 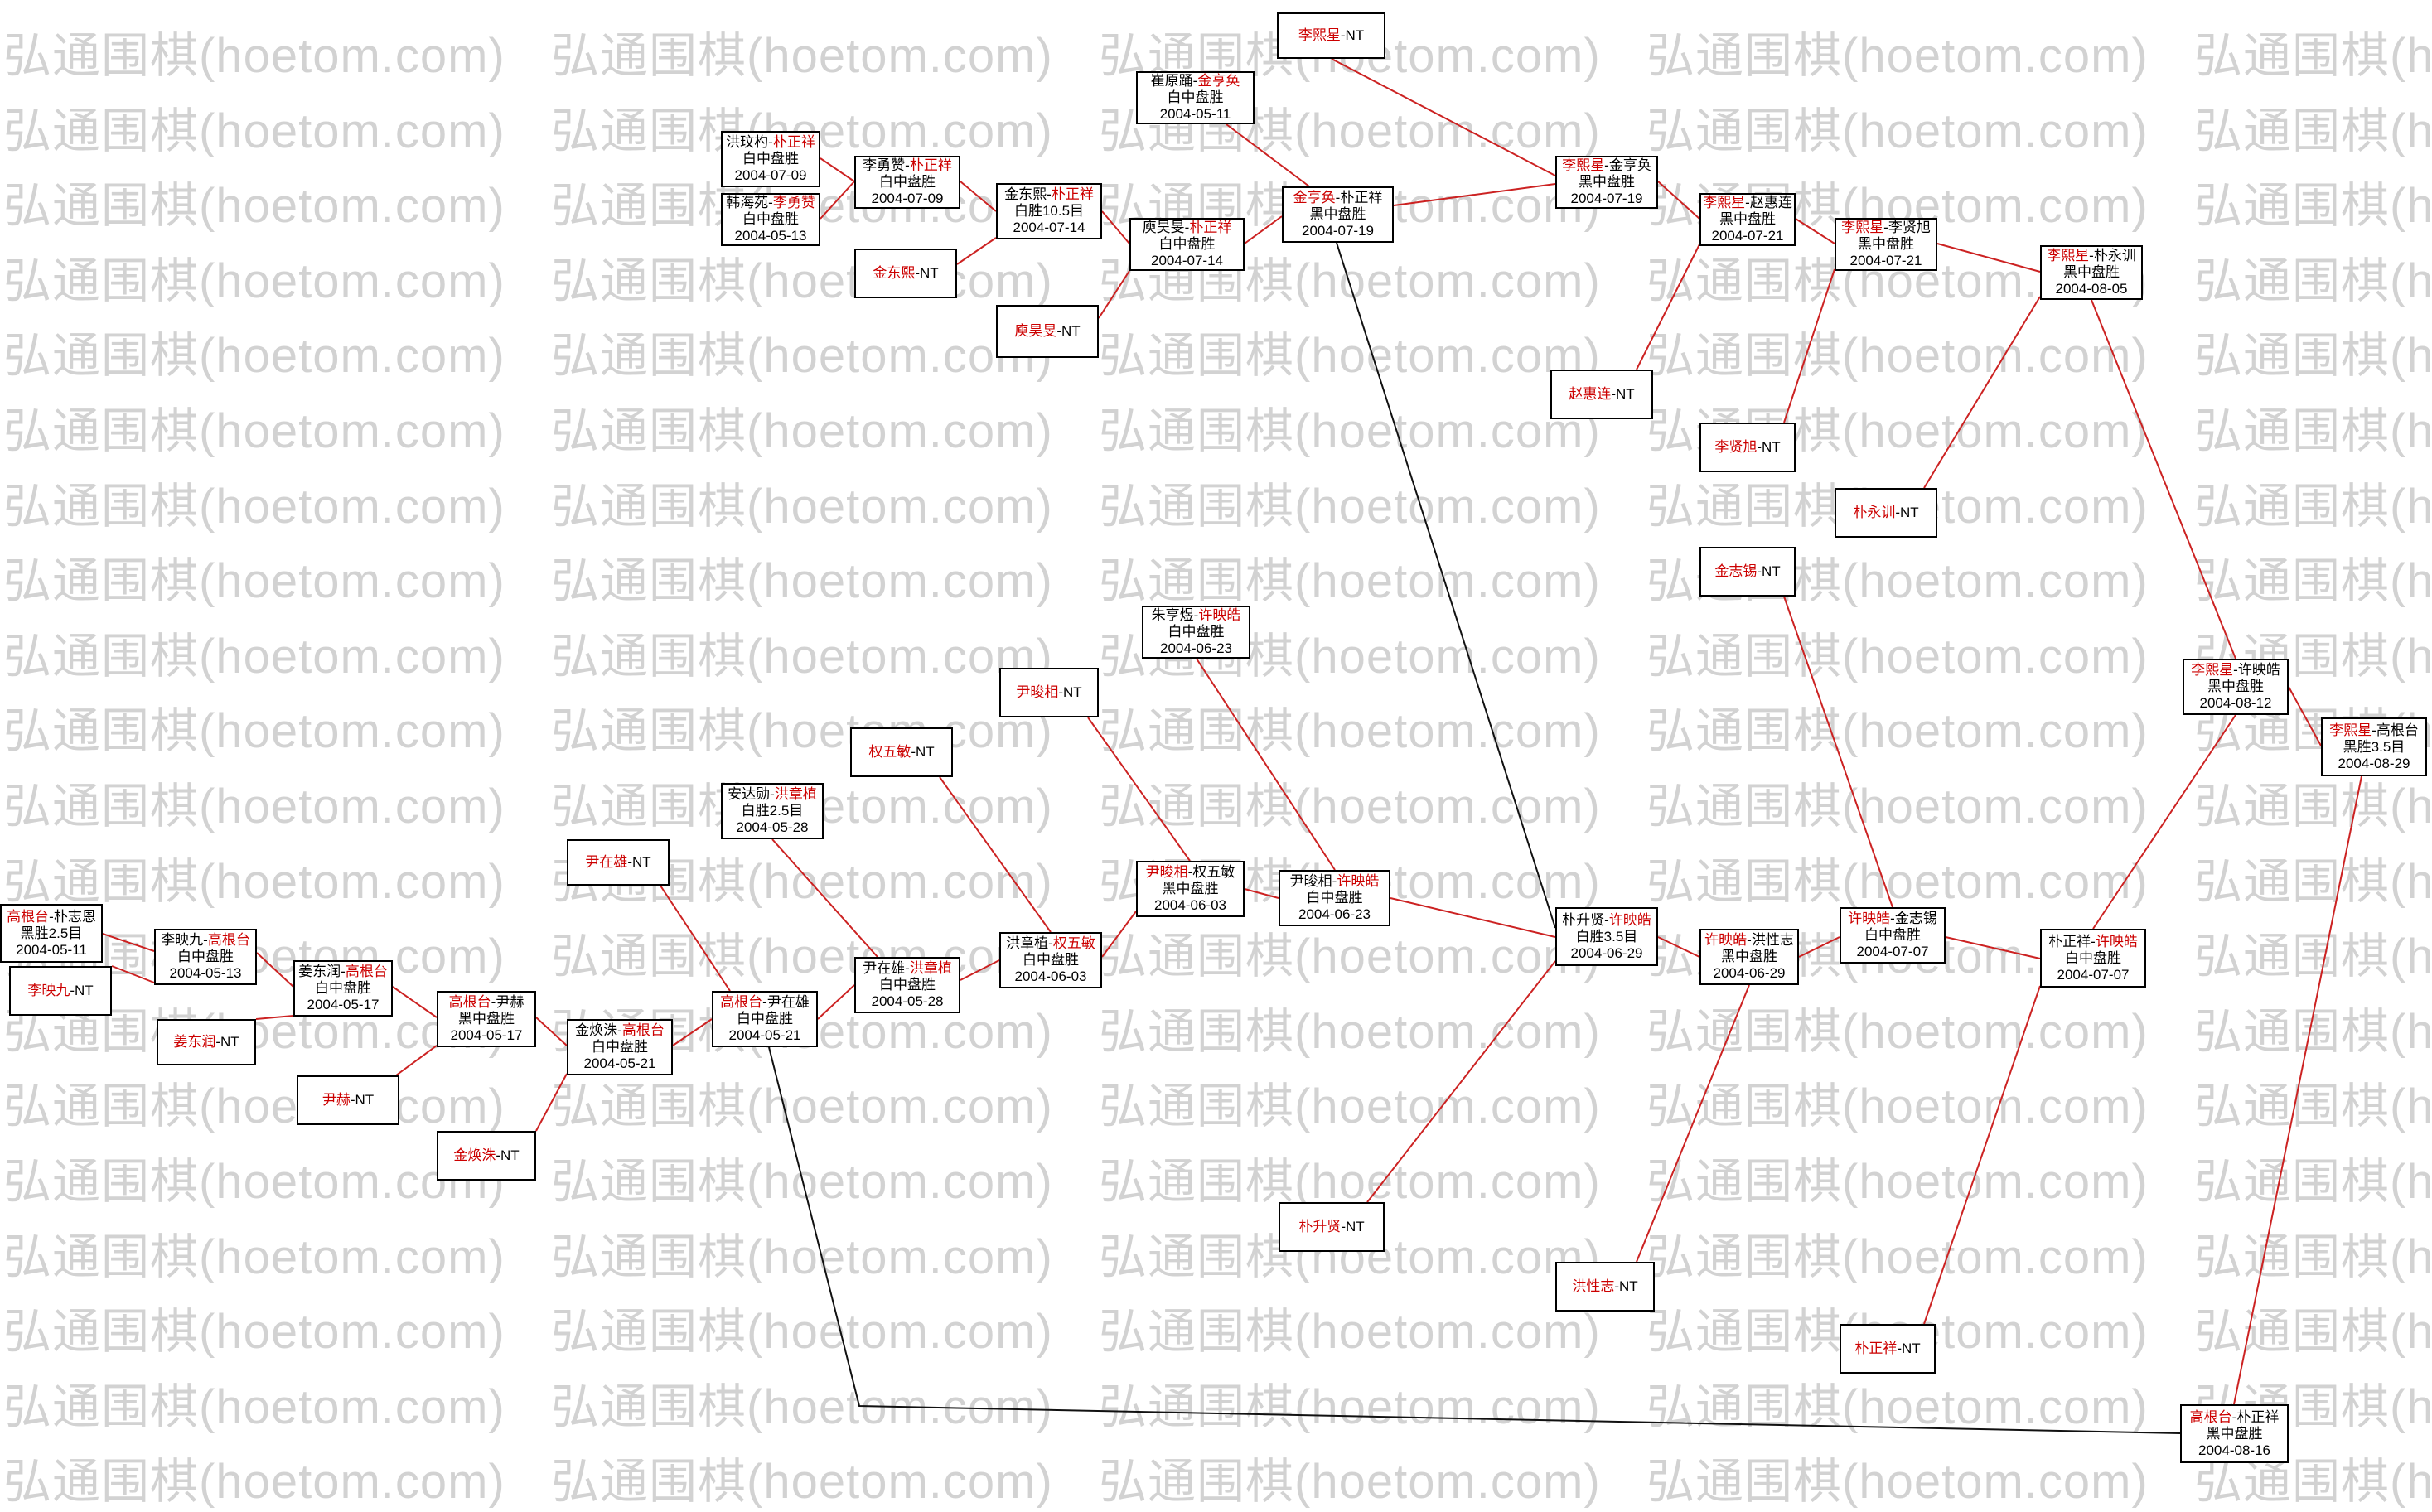 I want to click on winner-name: 朴正祥, so click(x=794, y=142).